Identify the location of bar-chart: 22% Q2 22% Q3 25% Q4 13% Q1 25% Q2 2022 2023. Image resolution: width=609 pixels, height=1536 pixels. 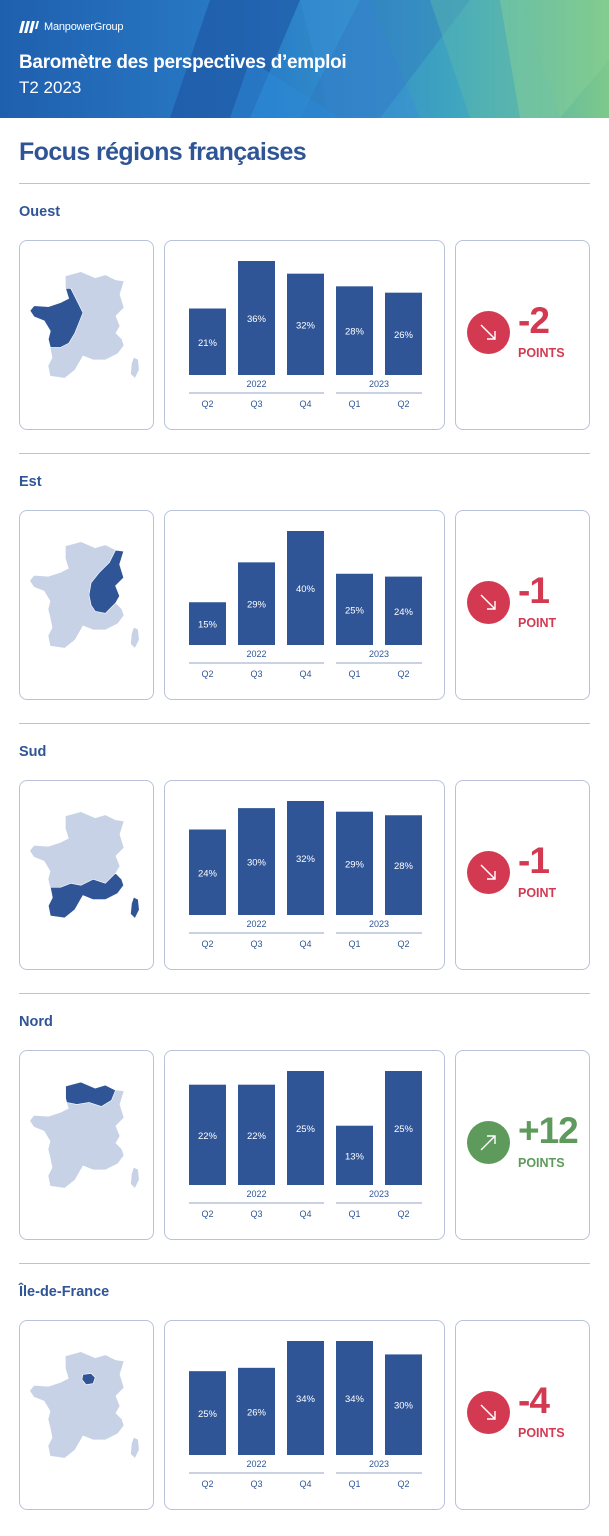
(305, 1145).